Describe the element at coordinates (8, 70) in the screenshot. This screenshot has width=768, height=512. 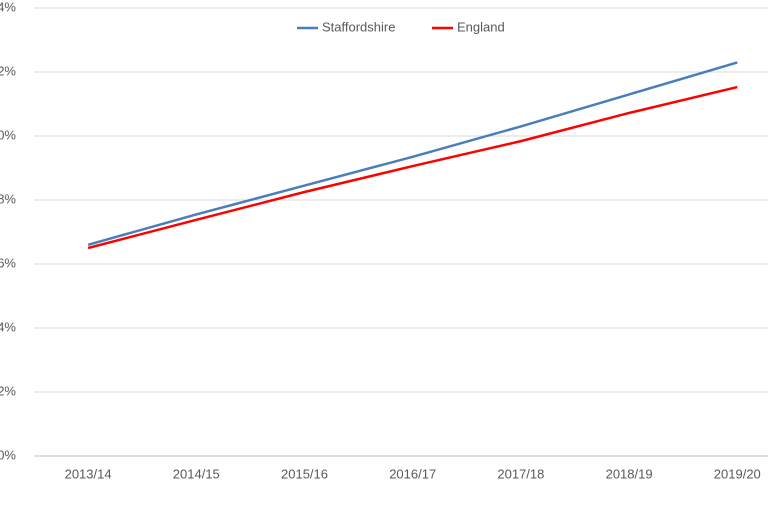
I see `y-tick-label: 12%` at that location.